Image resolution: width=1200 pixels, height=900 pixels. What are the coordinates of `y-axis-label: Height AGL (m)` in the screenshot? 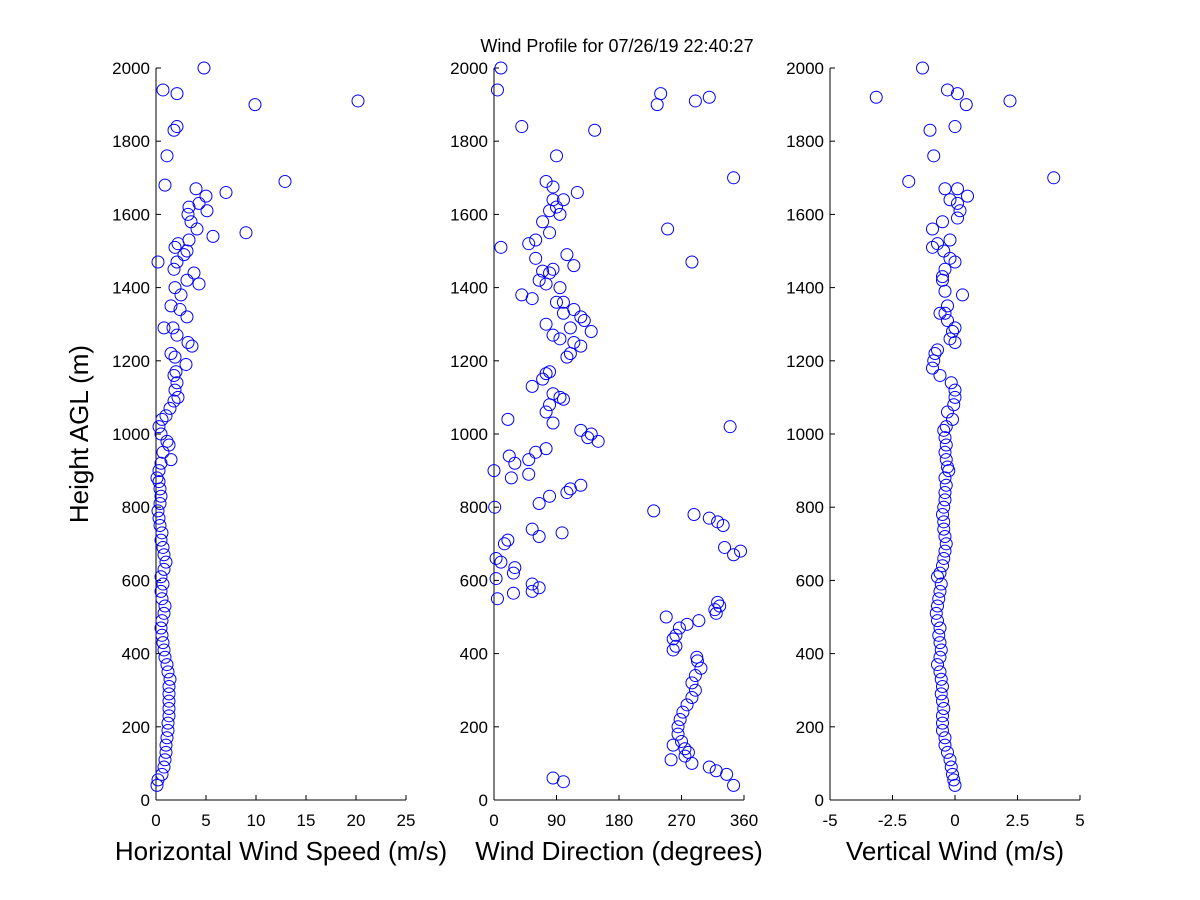 It's located at (79, 434).